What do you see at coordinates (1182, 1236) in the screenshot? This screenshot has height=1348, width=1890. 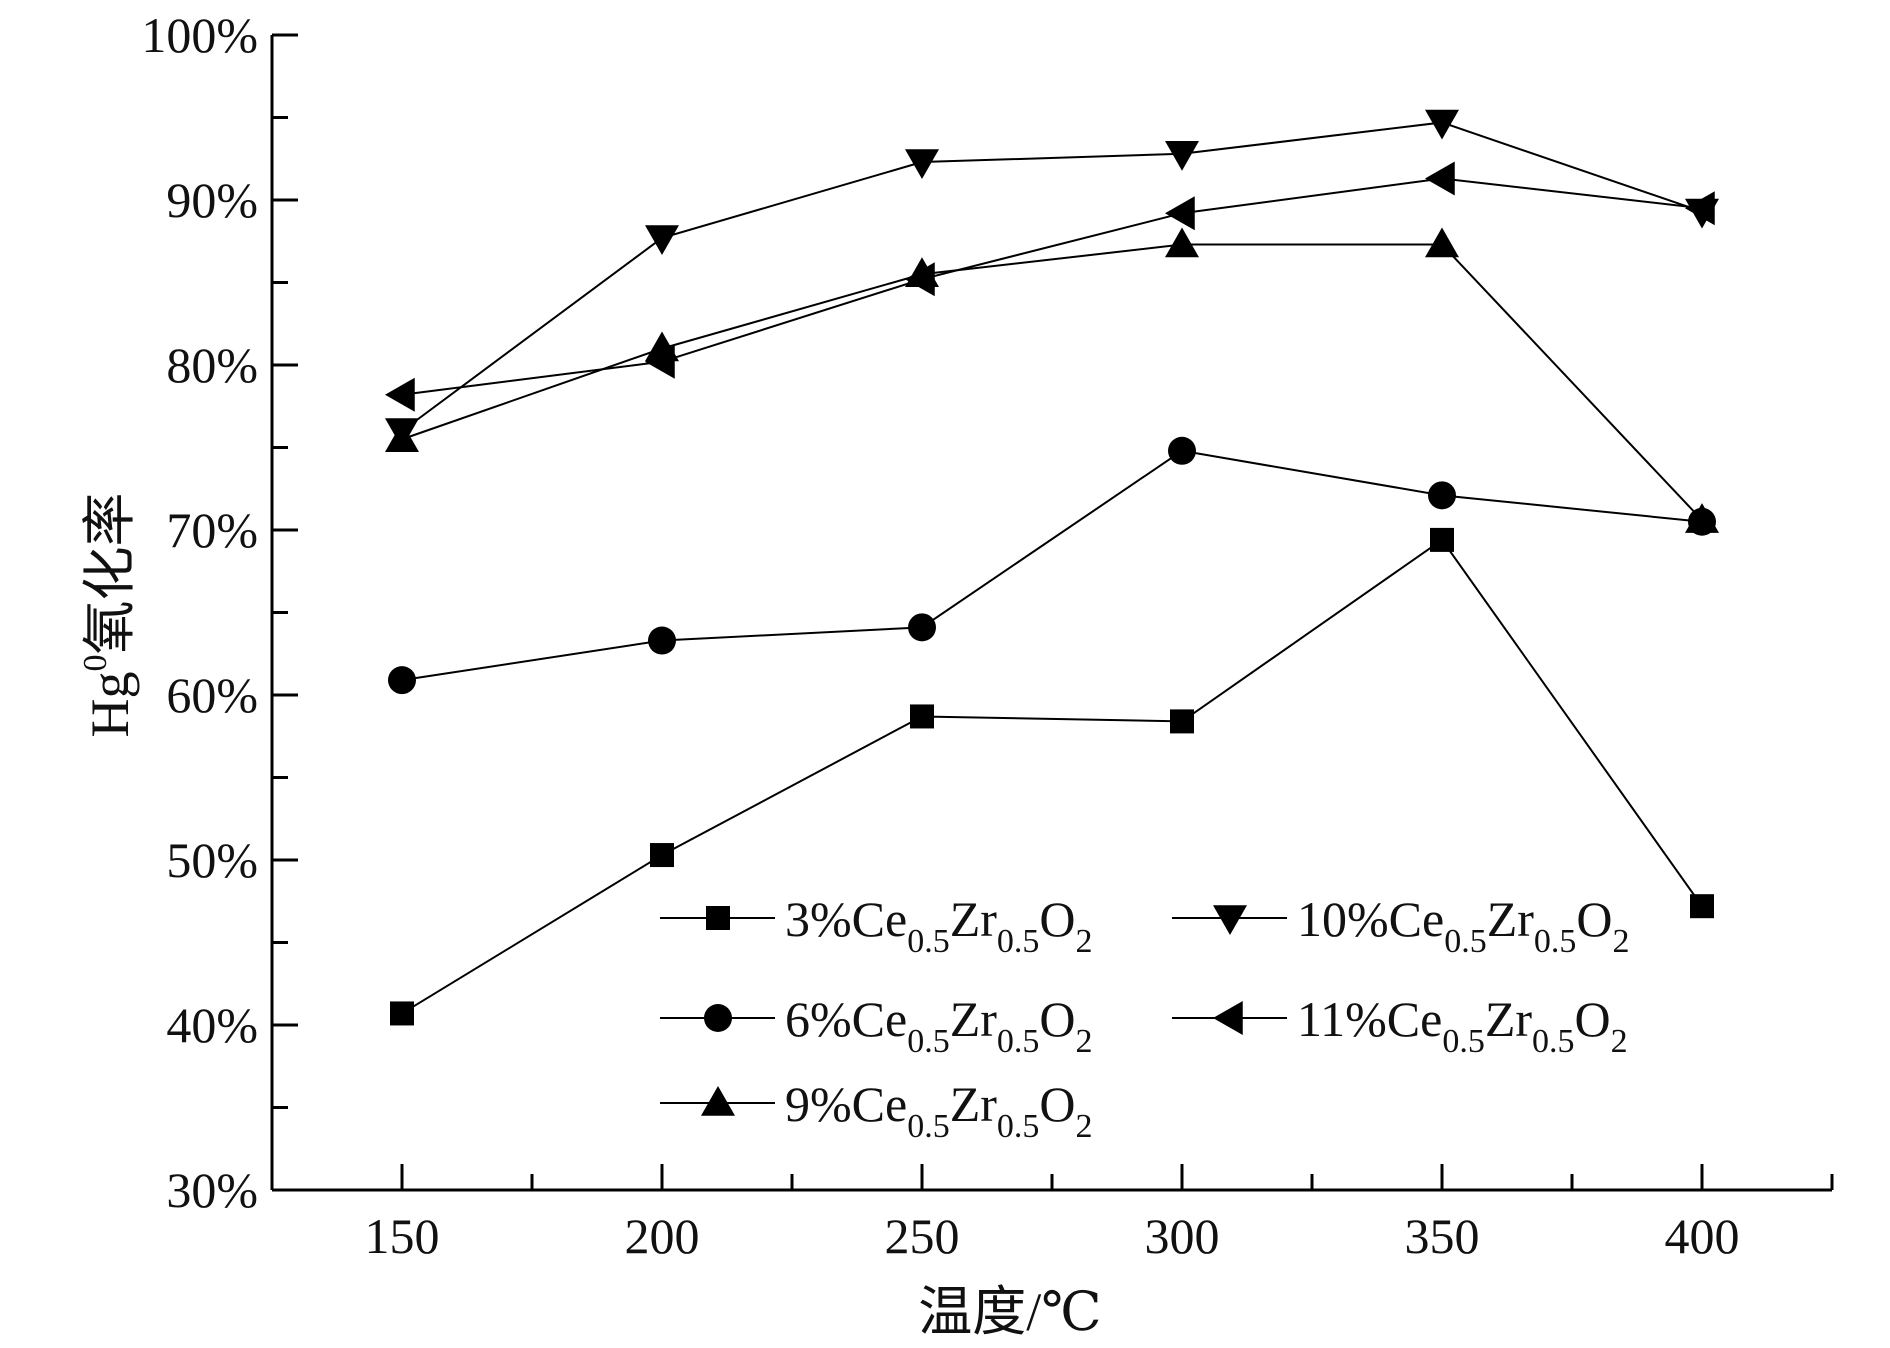 I see `x-tick-label: 300` at bounding box center [1182, 1236].